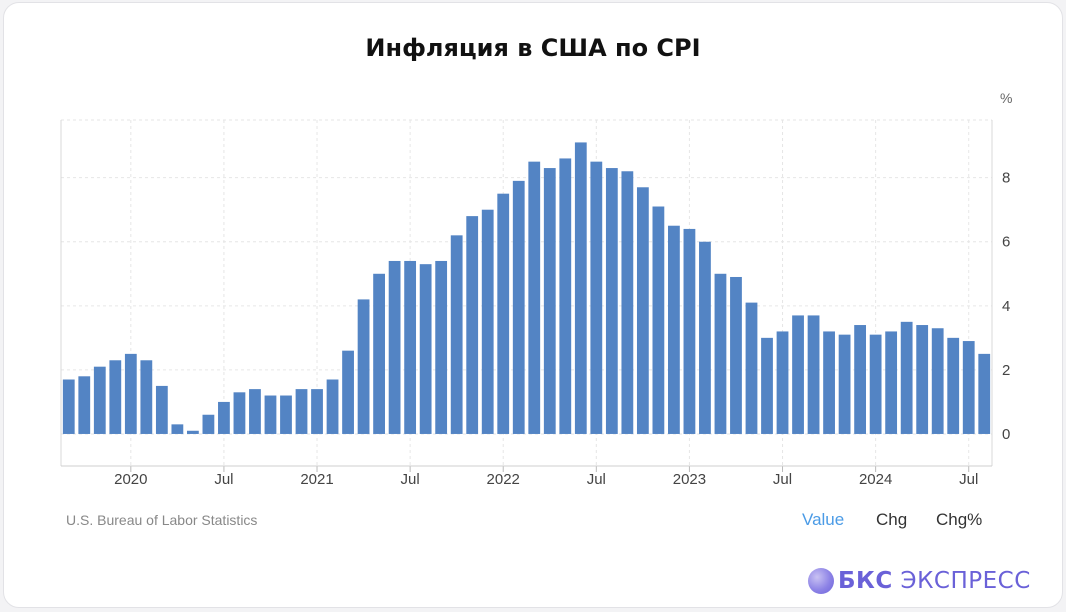 This screenshot has width=1066, height=612. I want to click on bar-2021-01: 2021-01: 1.4, so click(317, 411).